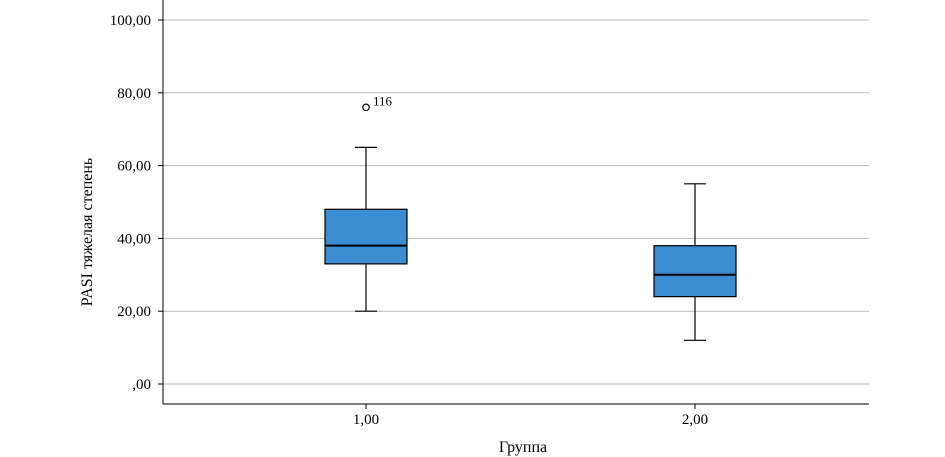 The width and height of the screenshot is (945, 457). What do you see at coordinates (366, 420) in the screenshot?
I see `x-tick-label: 1,00` at bounding box center [366, 420].